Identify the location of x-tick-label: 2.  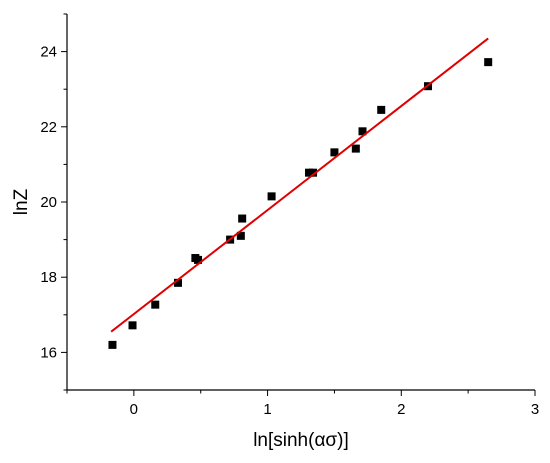
(401, 409).